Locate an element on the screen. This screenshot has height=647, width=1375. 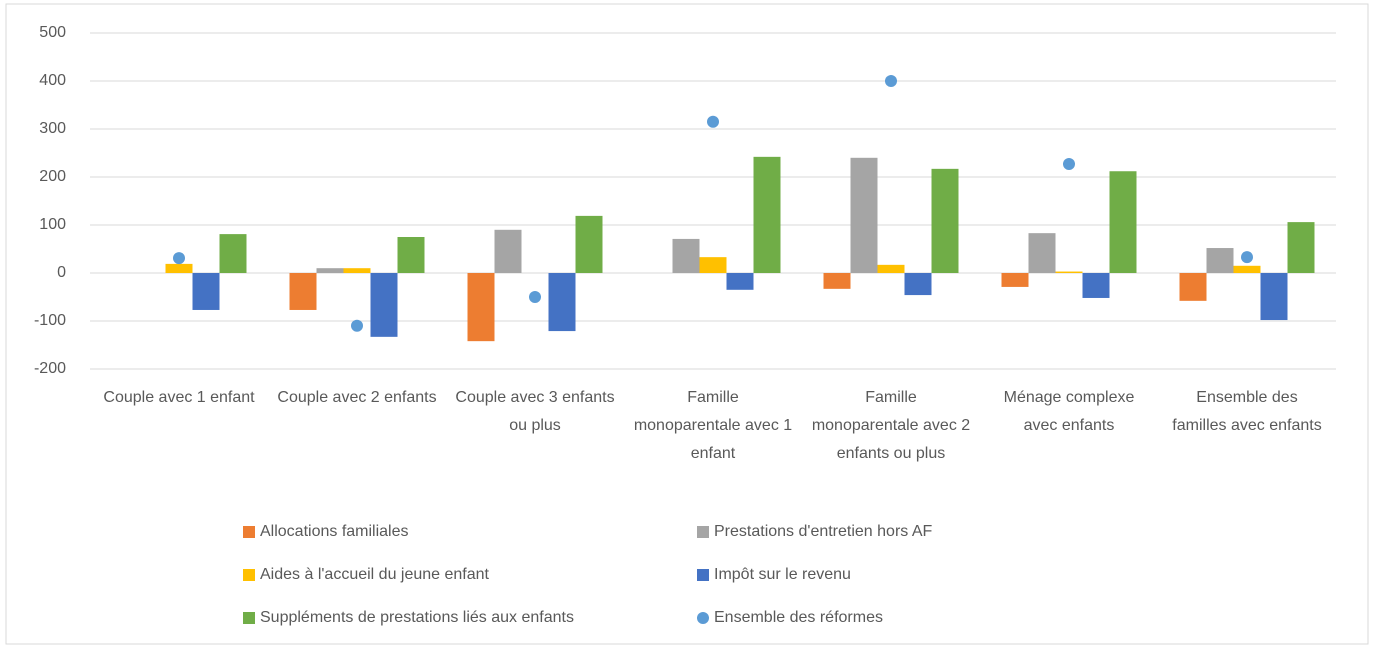
x-tick-label: Couple avec 2 enfants is located at coordinates (356, 397).